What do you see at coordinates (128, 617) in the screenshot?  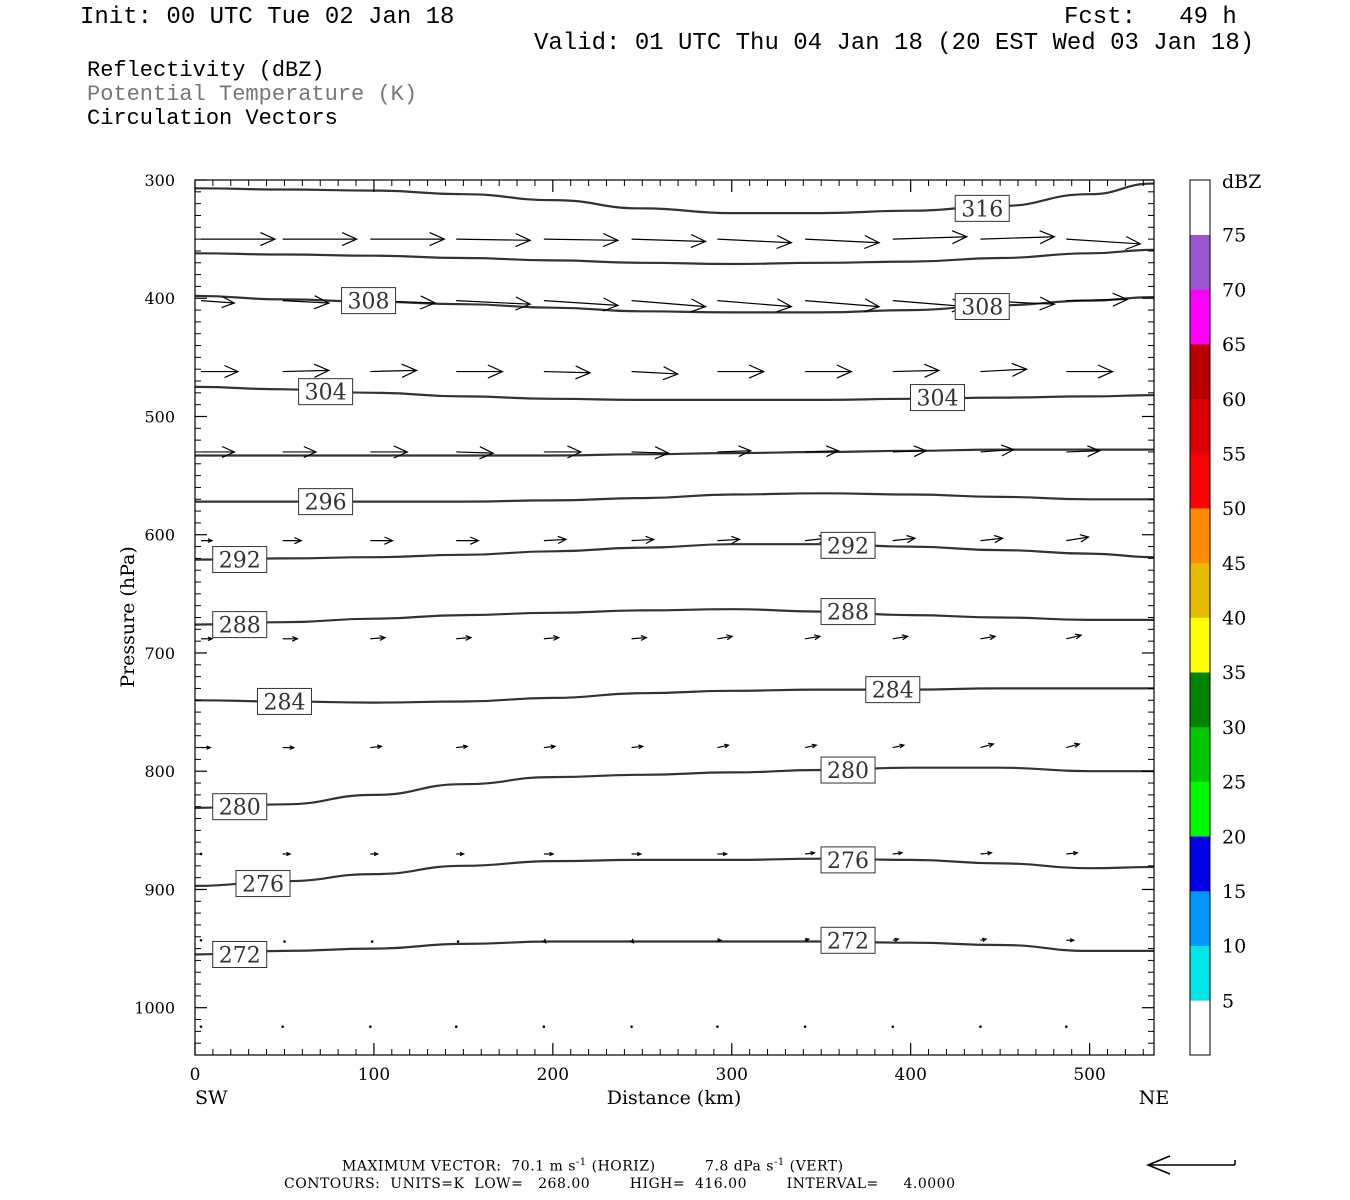 I see `y-axis-title: Pressure (hPa)` at bounding box center [128, 617].